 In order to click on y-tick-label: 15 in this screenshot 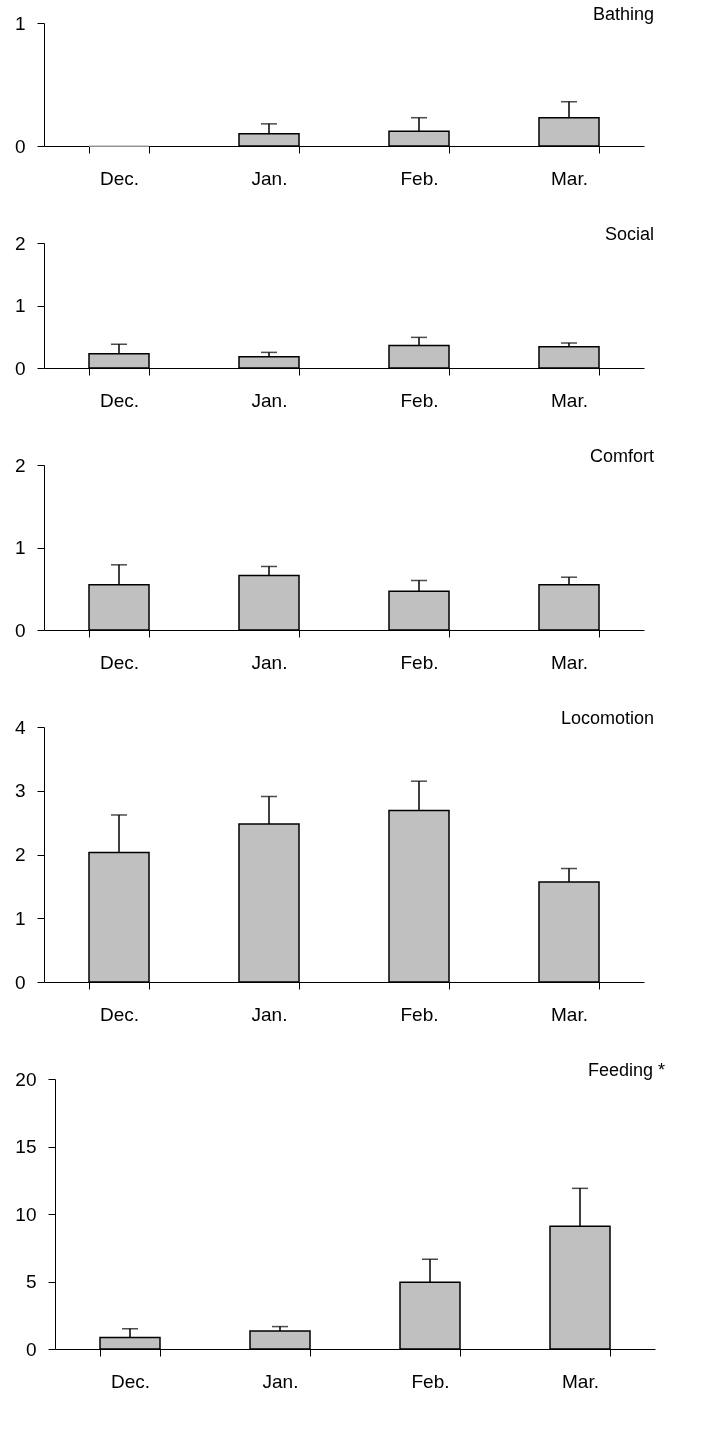, I will do `click(26, 1146)`.